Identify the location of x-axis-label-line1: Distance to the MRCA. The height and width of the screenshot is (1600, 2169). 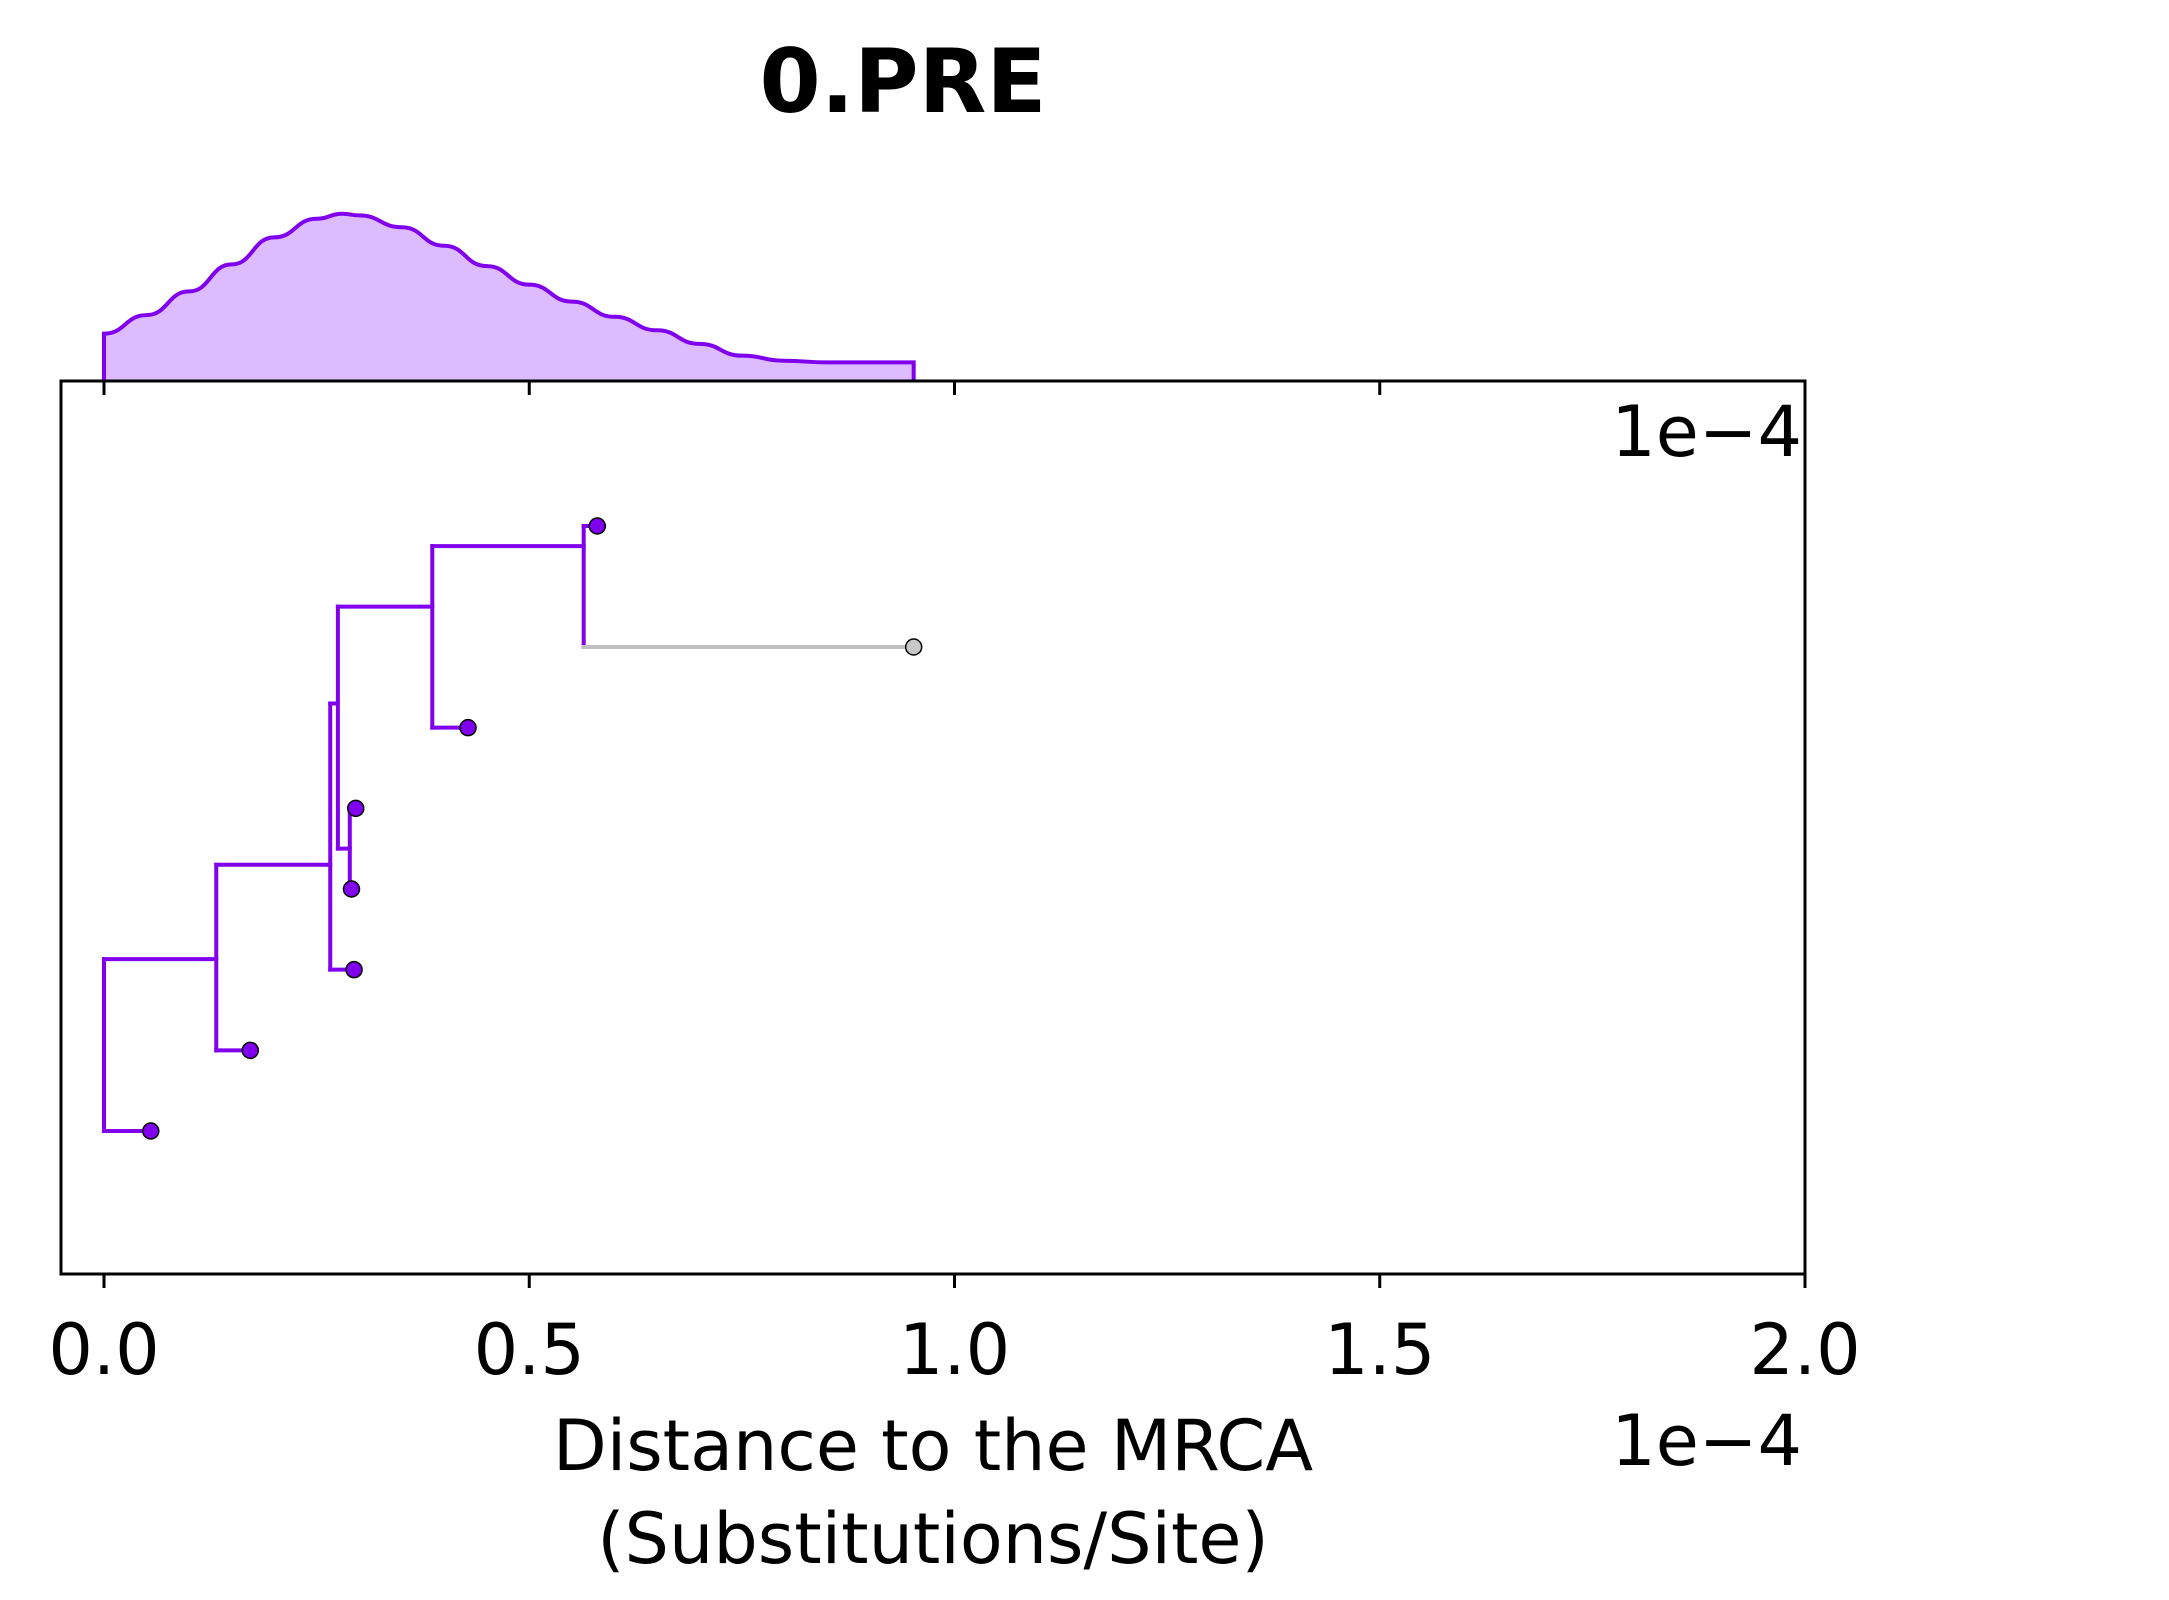
(933, 1446).